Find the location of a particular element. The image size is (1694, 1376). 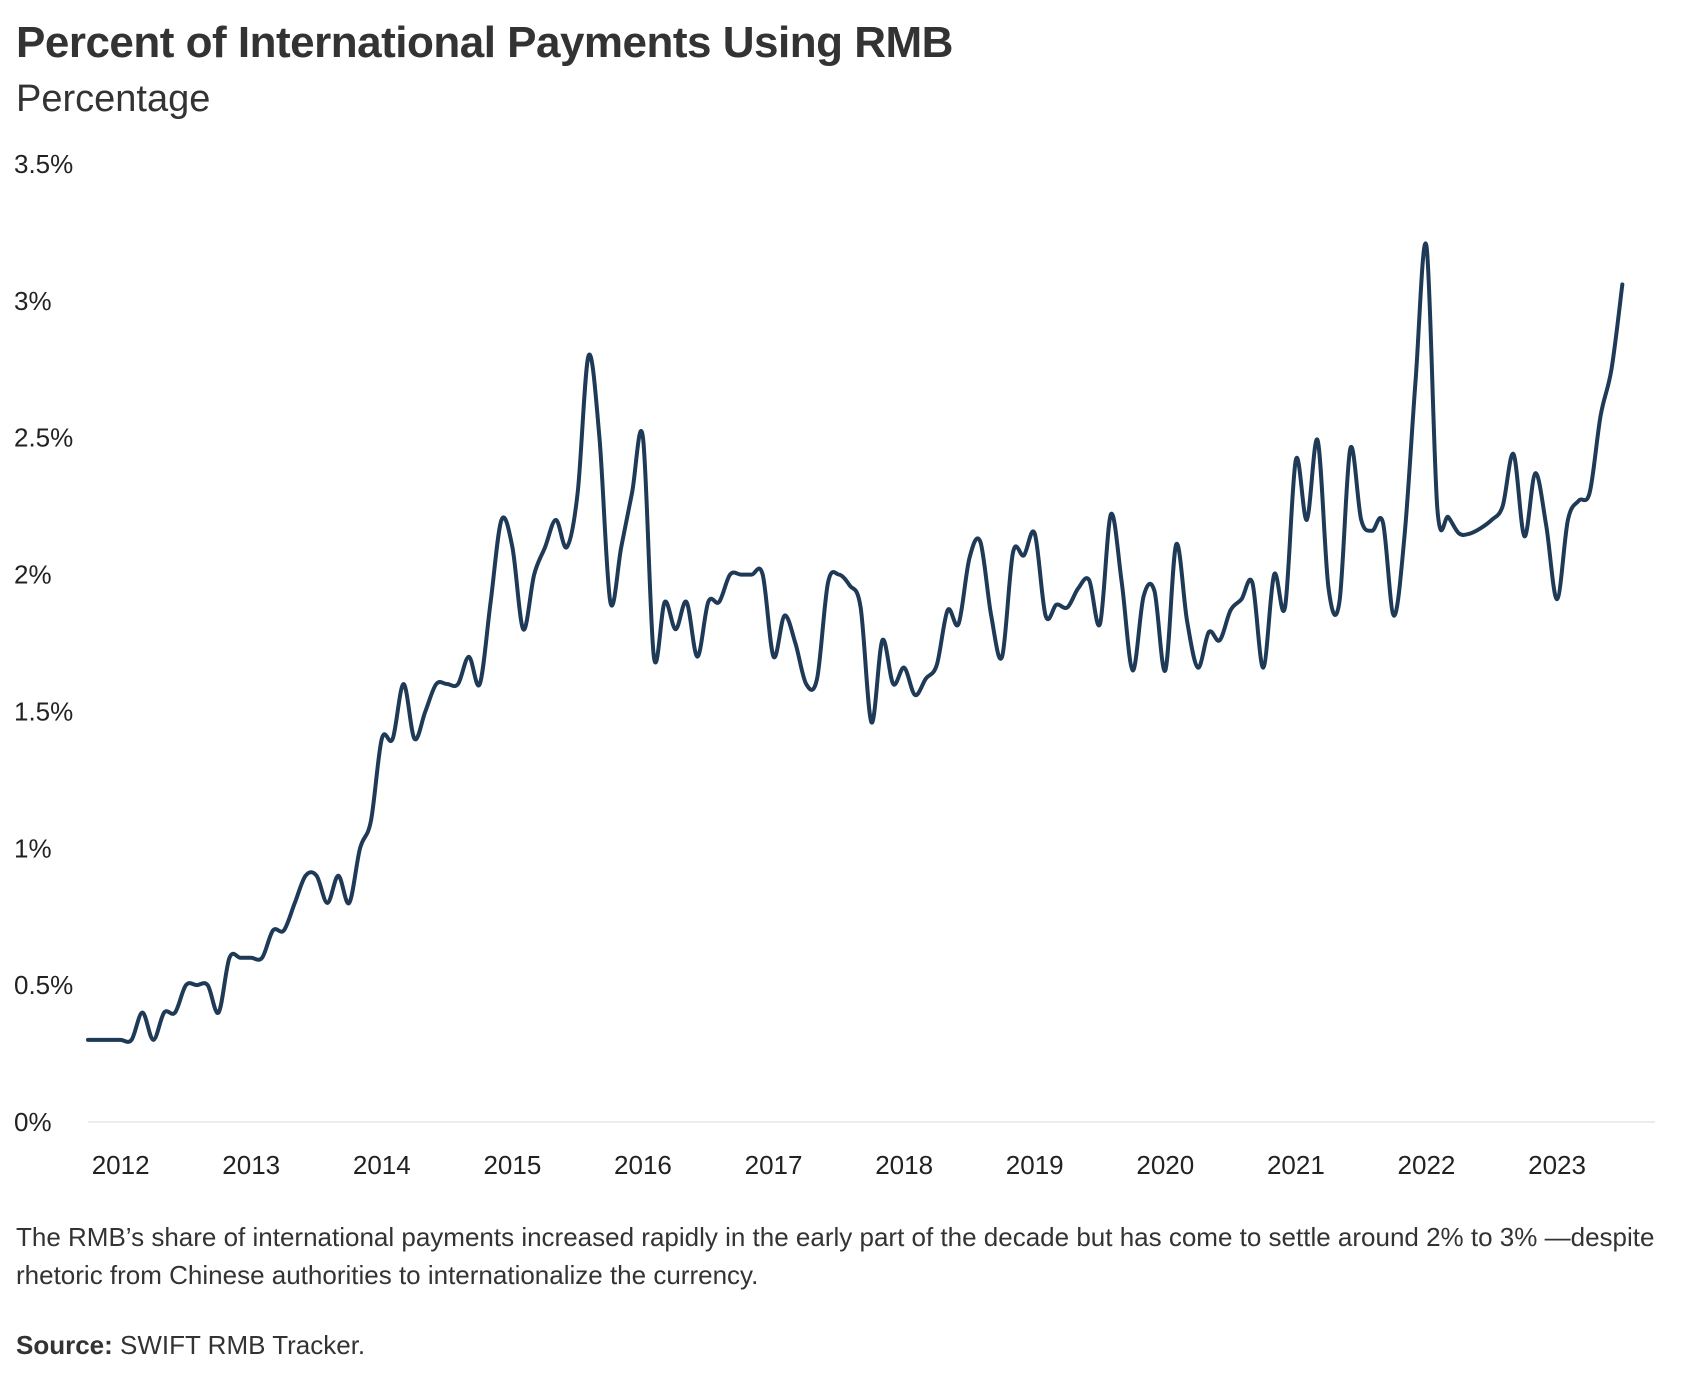

x-tick-label: 2020 is located at coordinates (1165, 1165).